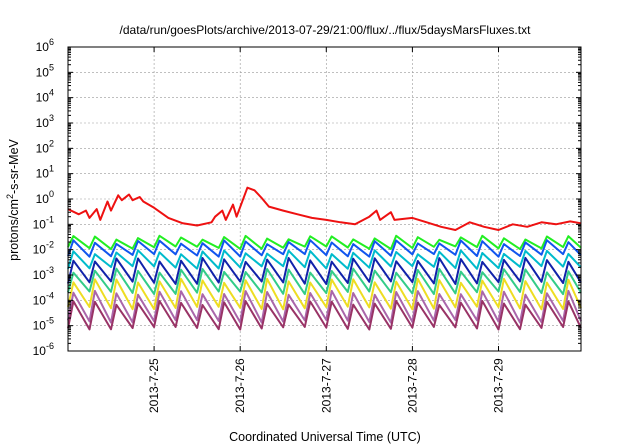  Describe the element at coordinates (50, 219) in the screenshot. I see `y-tick-exponent: -1` at that location.